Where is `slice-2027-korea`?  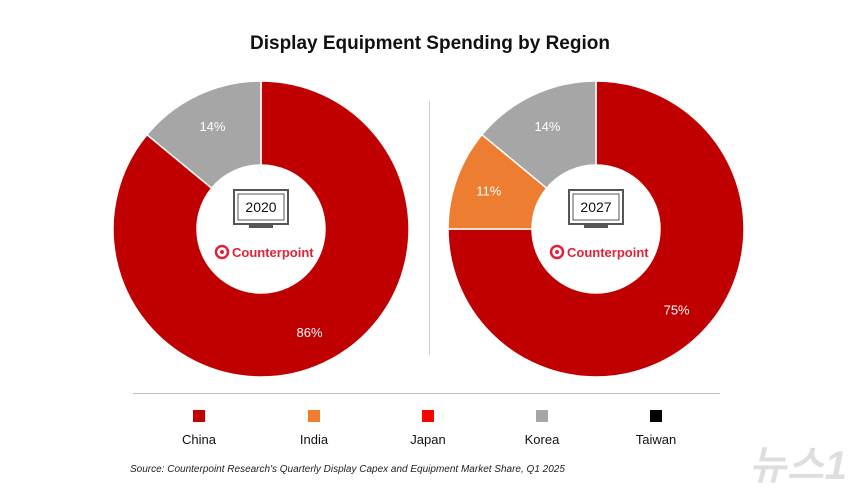 slice-2027-korea is located at coordinates (538, 135).